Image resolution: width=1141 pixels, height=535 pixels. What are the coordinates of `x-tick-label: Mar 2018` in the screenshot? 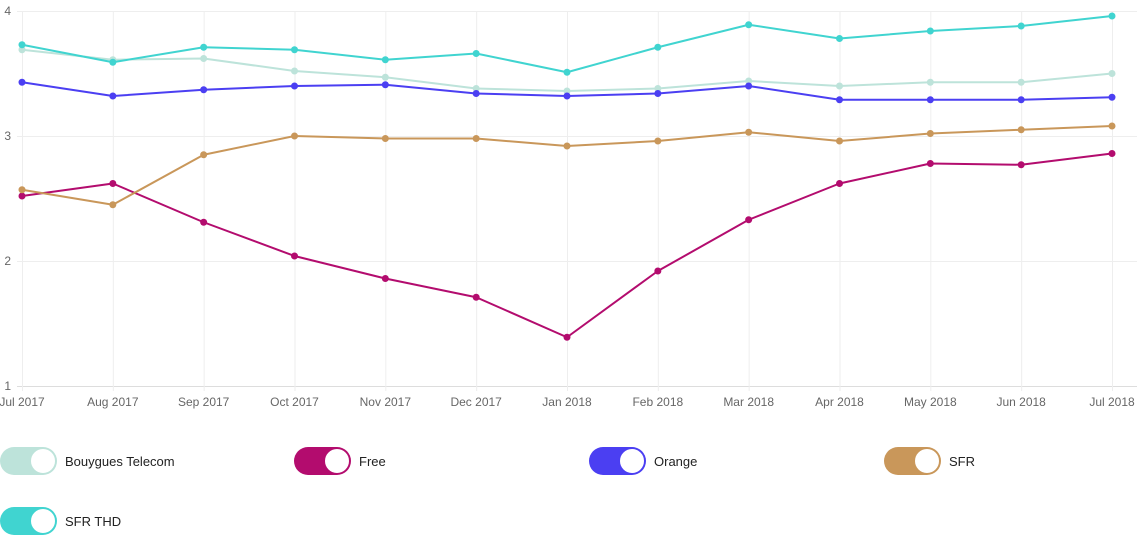 It's located at (748, 402).